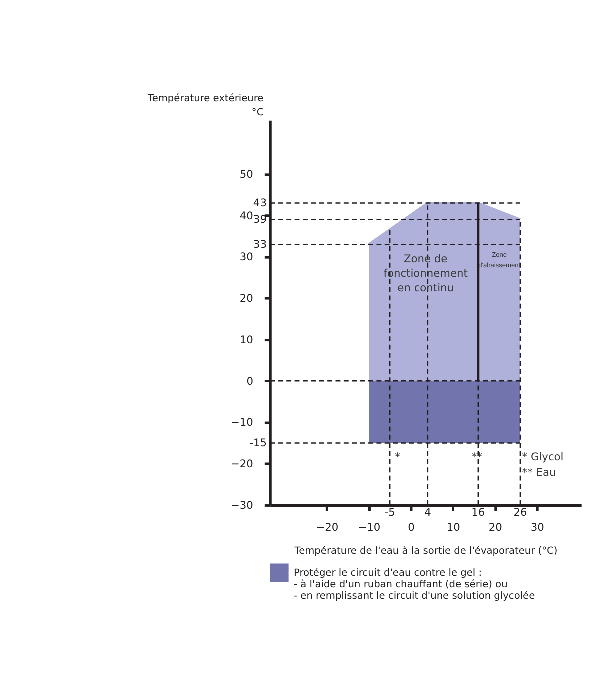 This screenshot has width=606, height=700. Describe the element at coordinates (260, 203) in the screenshot. I see `ref-line-label: 43` at that location.